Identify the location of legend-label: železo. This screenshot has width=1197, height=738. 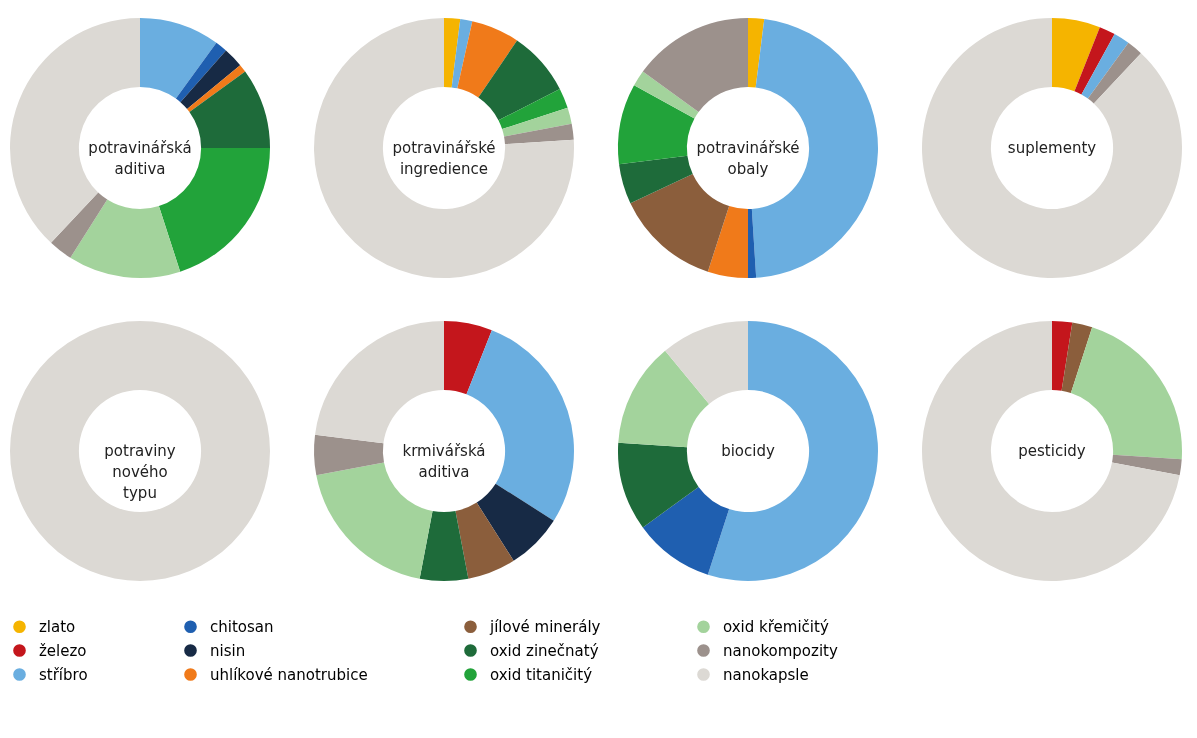
(63, 650).